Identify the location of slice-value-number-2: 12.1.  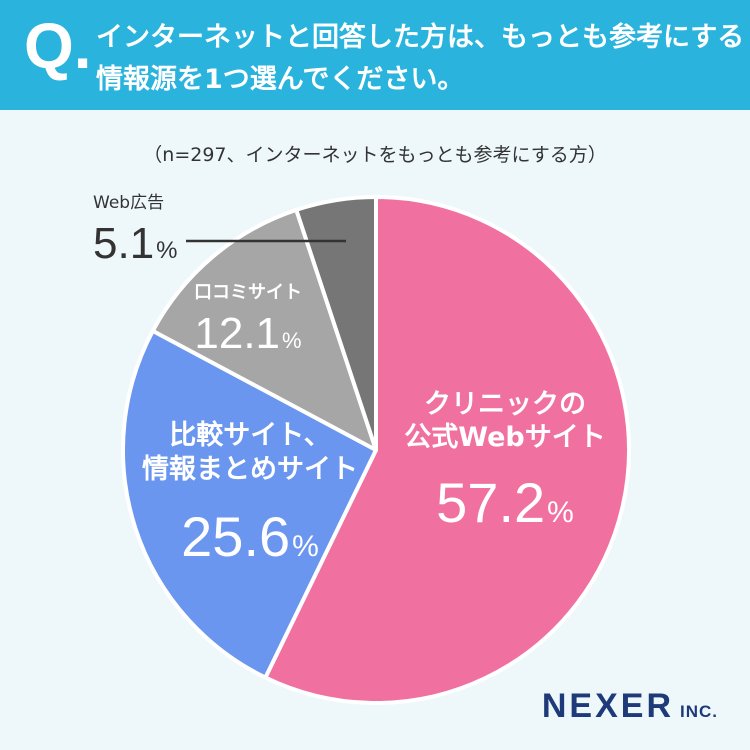
(237, 333).